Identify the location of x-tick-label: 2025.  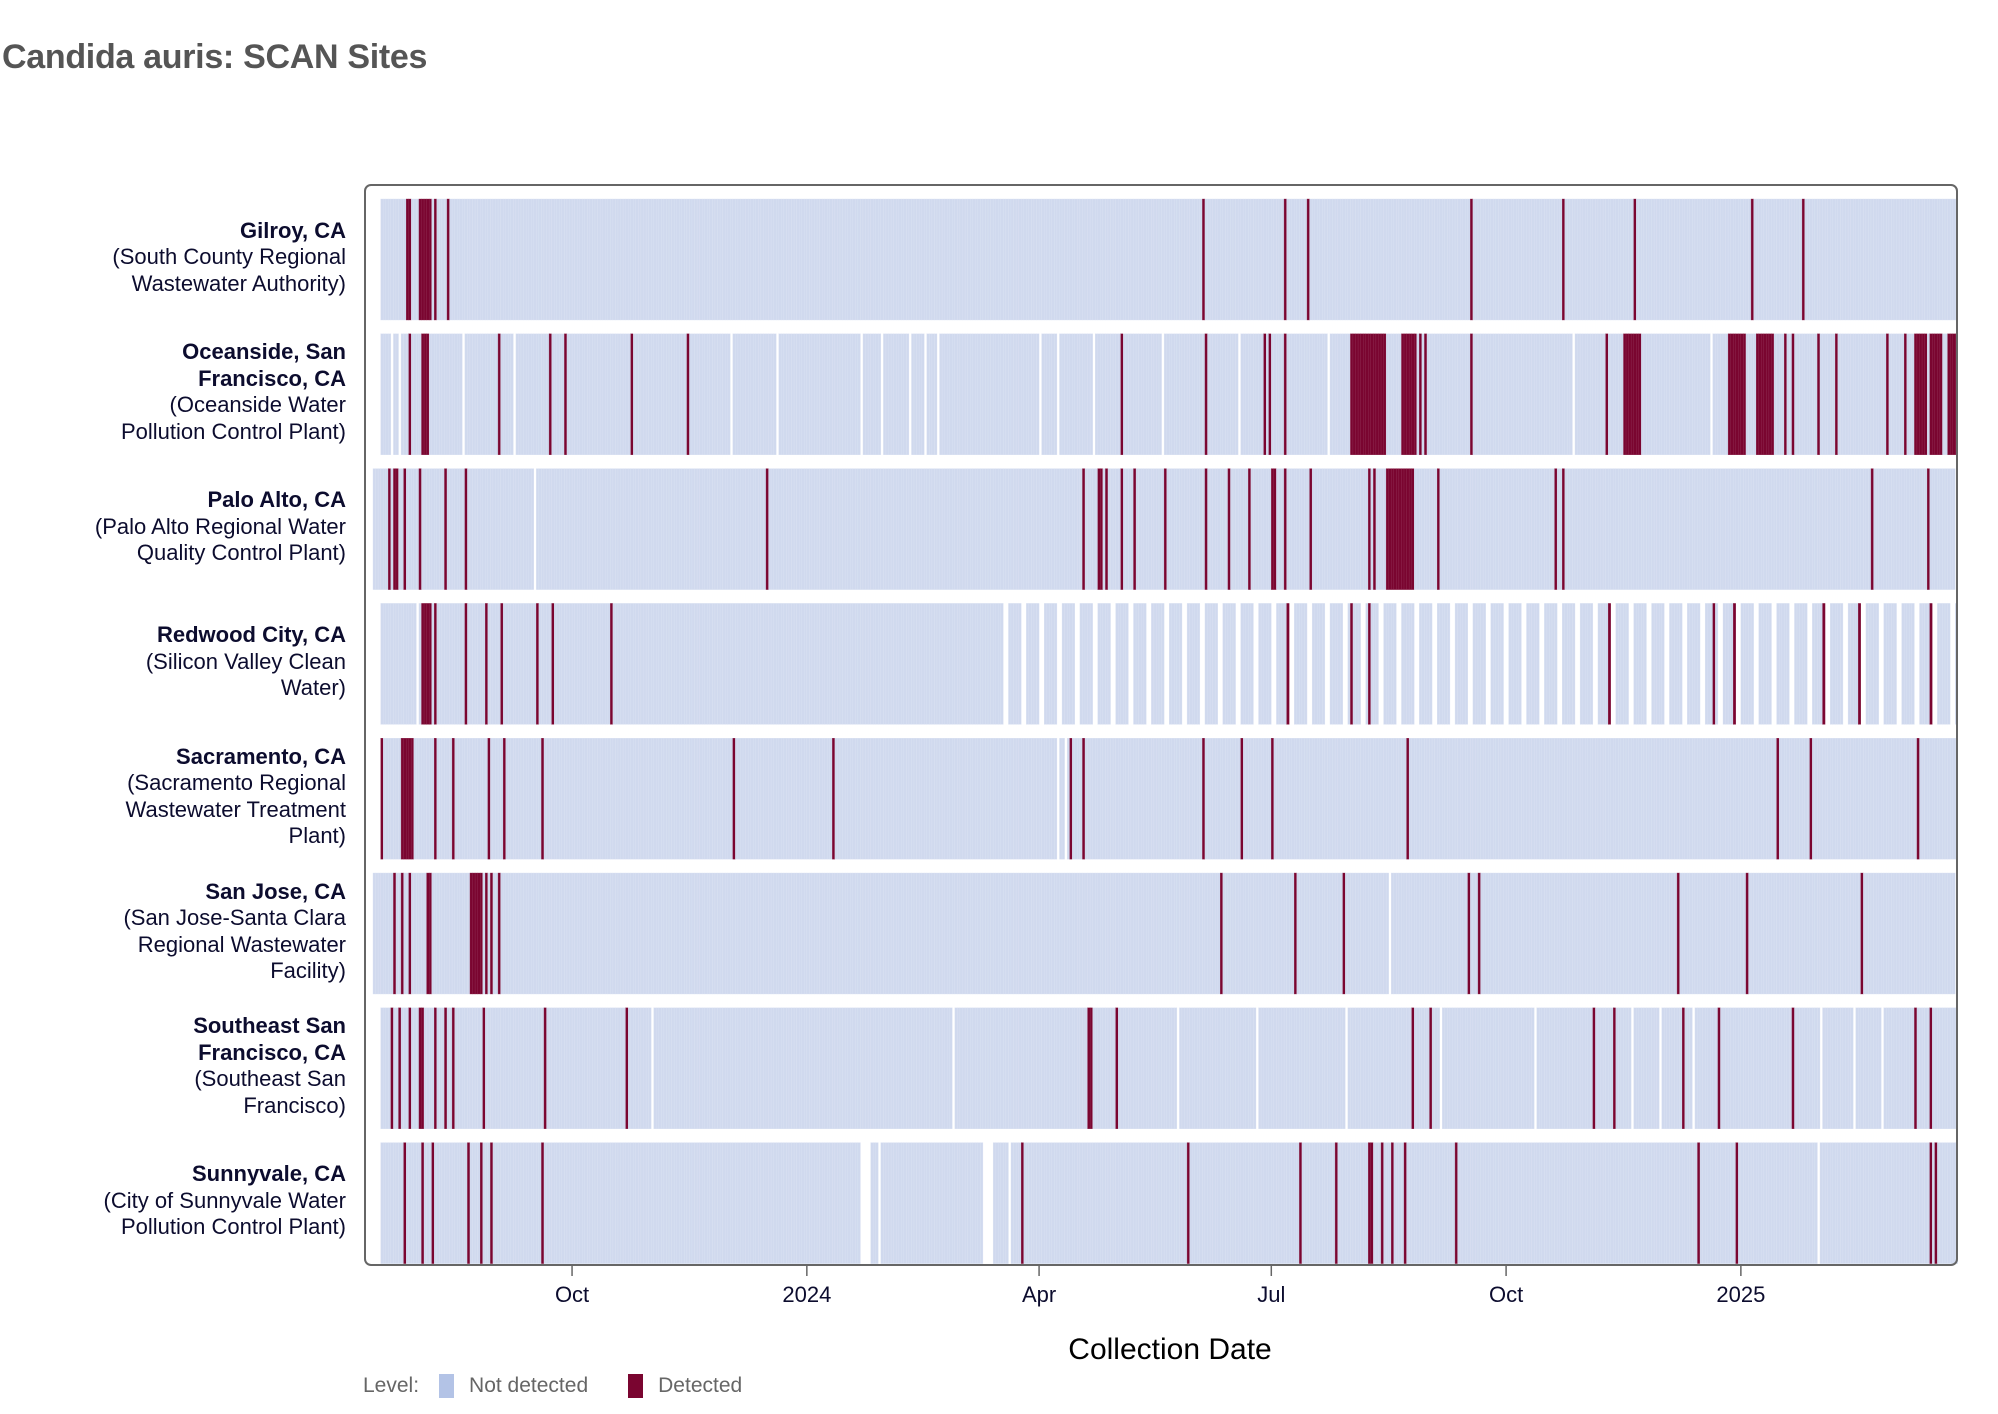
(1740, 1294).